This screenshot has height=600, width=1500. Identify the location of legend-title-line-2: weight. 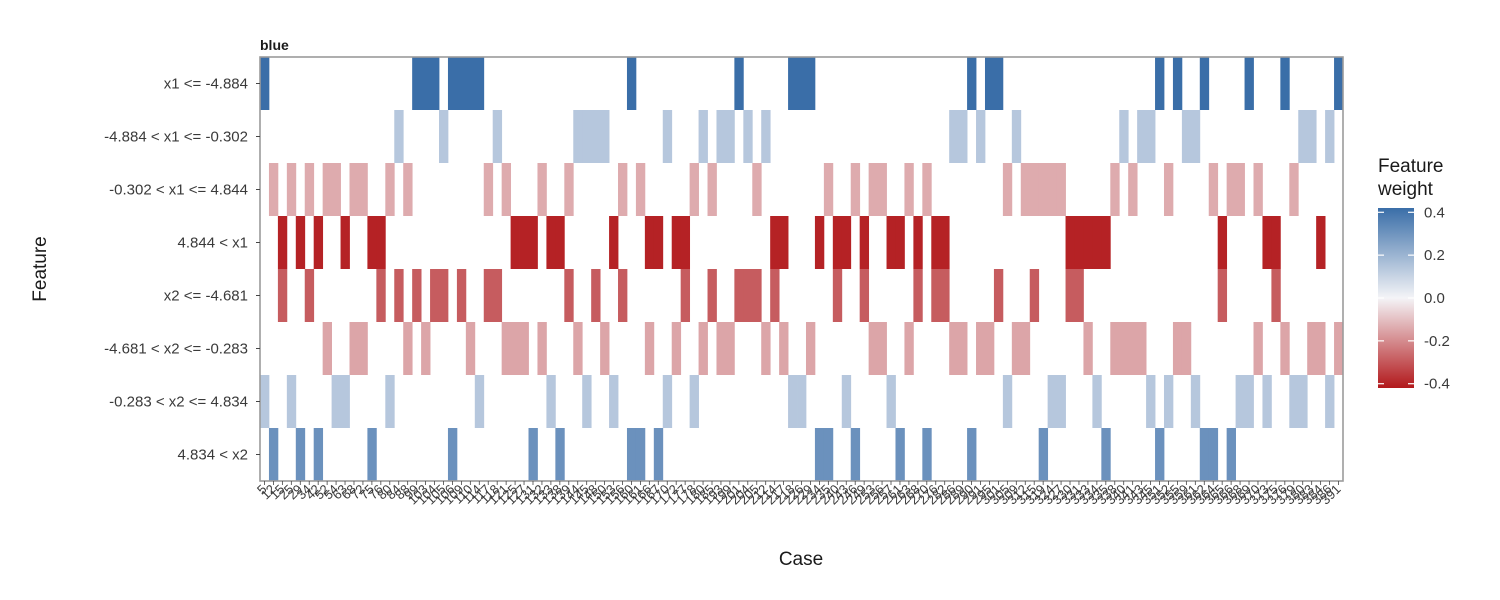
(1405, 189).